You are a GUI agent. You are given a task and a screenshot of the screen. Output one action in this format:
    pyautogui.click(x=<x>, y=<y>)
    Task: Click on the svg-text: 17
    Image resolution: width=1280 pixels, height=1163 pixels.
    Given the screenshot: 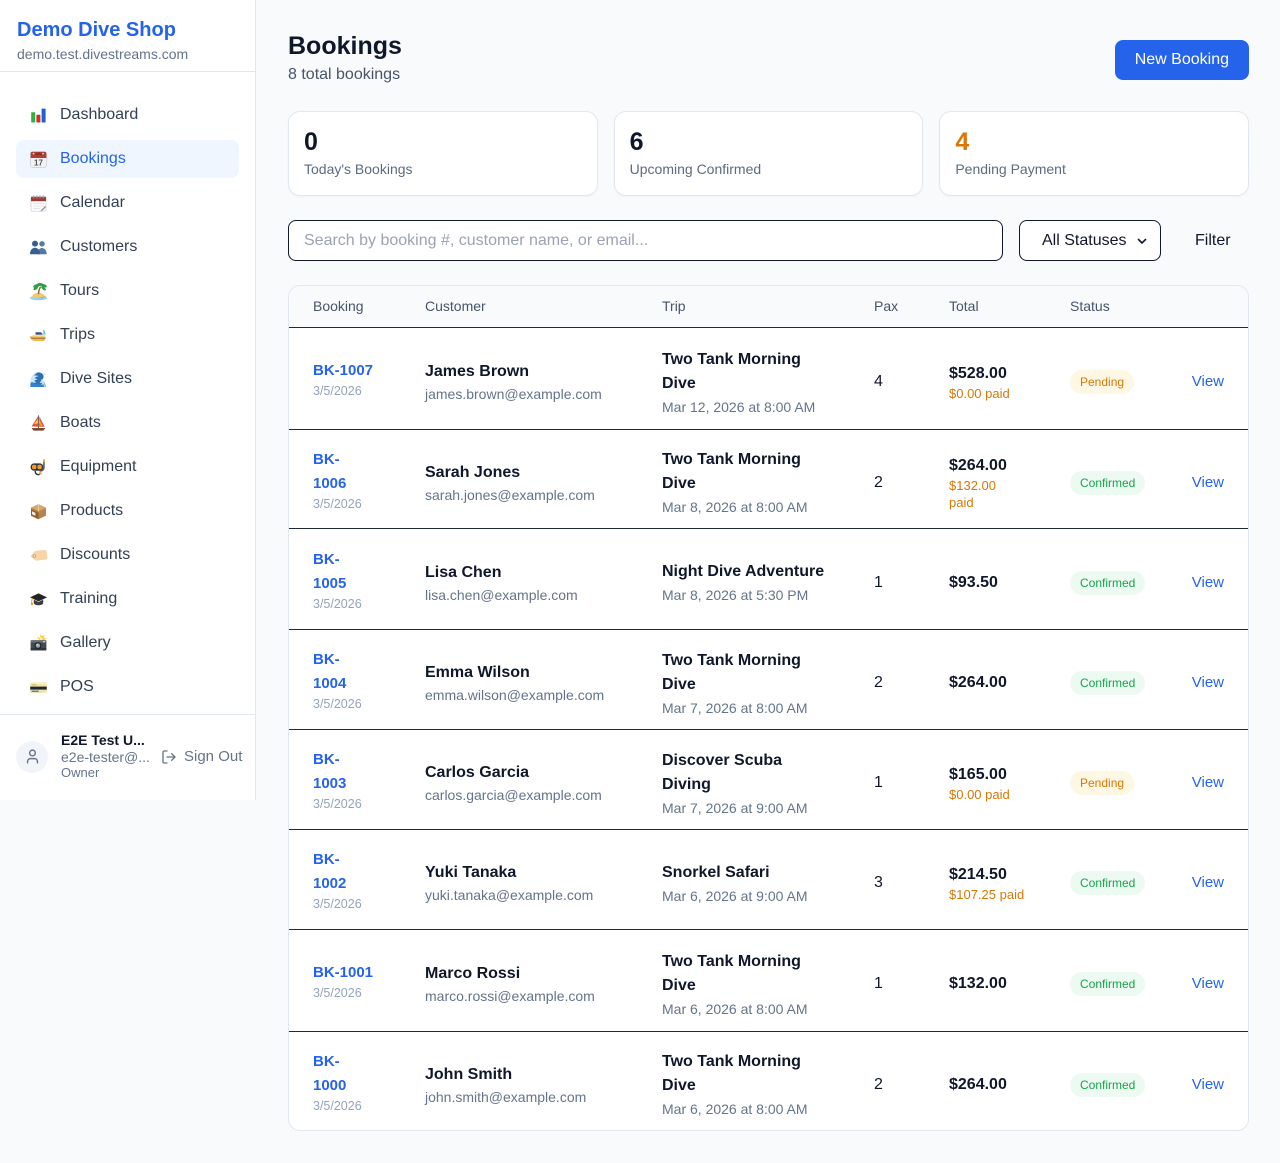 What is the action you would take?
    pyautogui.click(x=38, y=162)
    